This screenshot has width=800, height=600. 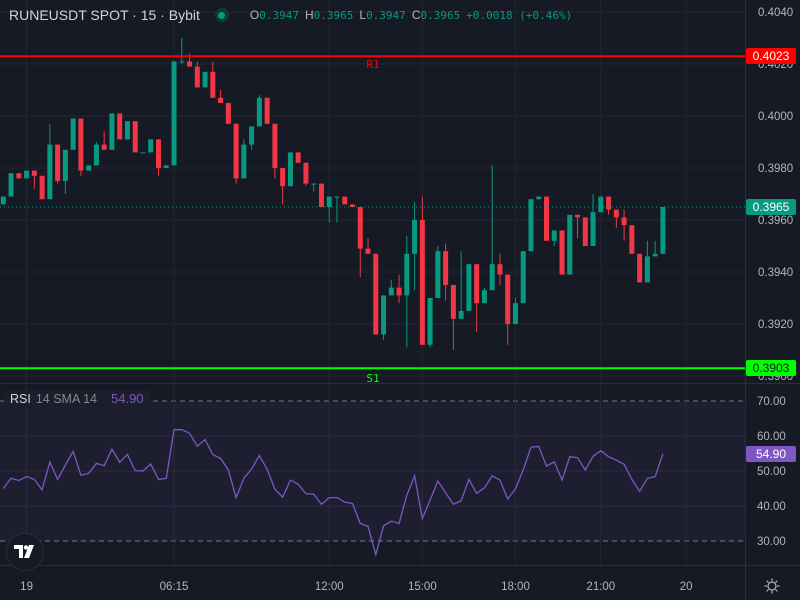 I want to click on rsi-legend: RSI 14 SMA 14 54.90, so click(x=77, y=398).